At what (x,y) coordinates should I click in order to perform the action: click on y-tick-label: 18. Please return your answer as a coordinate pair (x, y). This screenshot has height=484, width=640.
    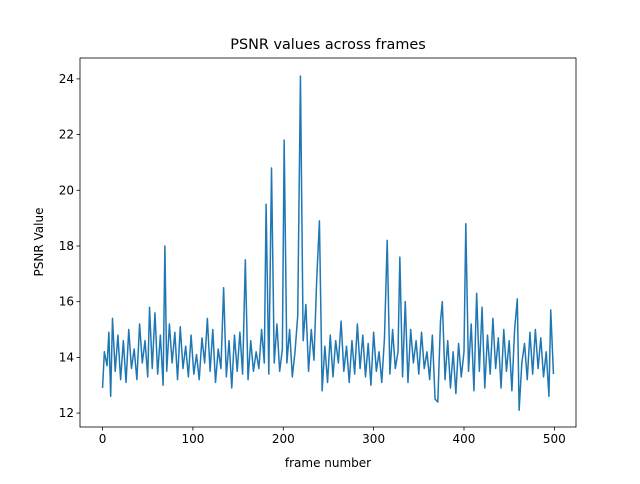
    Looking at the image, I should click on (66, 246).